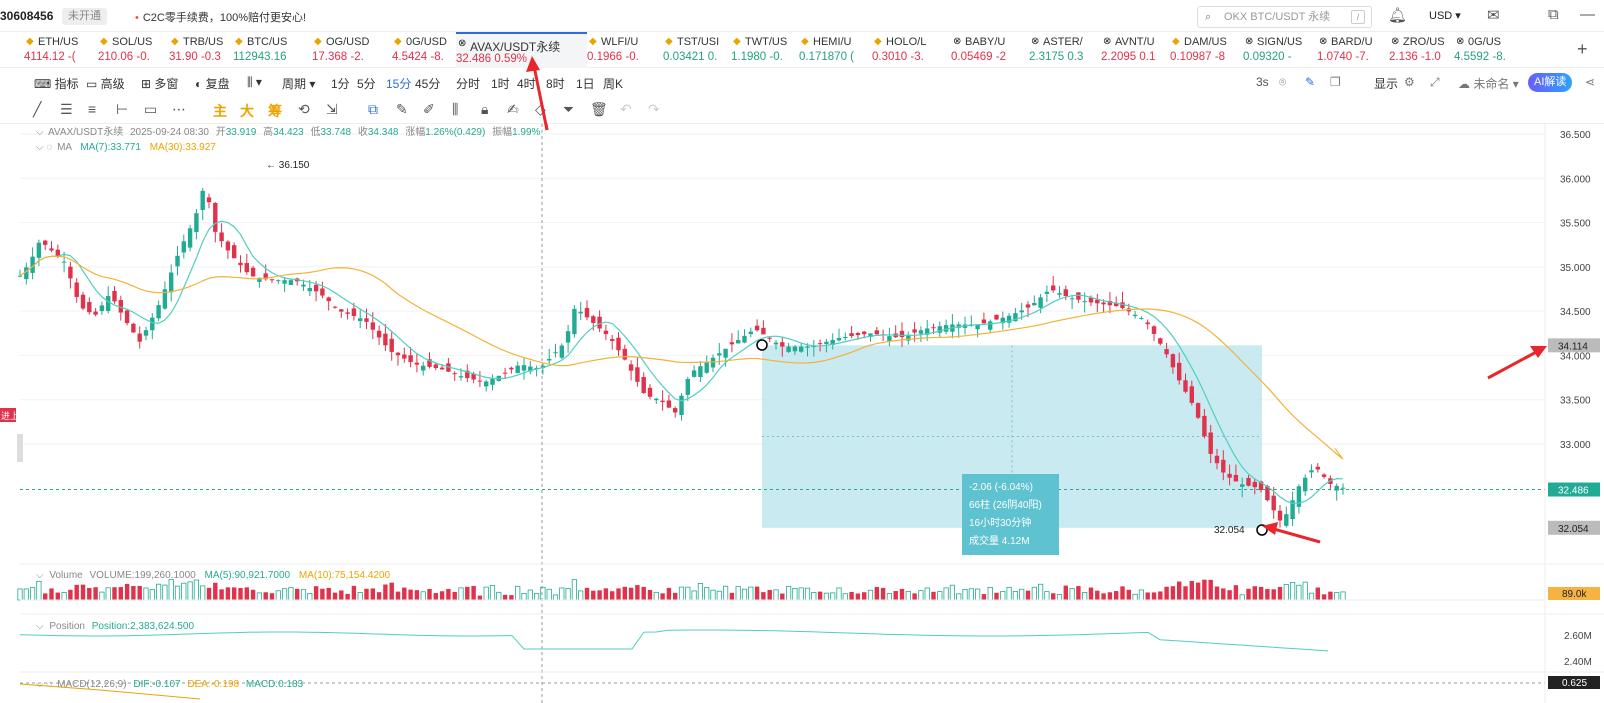 This screenshot has width=1604, height=703. I want to click on magnet-icon: ⟲, so click(304, 109).